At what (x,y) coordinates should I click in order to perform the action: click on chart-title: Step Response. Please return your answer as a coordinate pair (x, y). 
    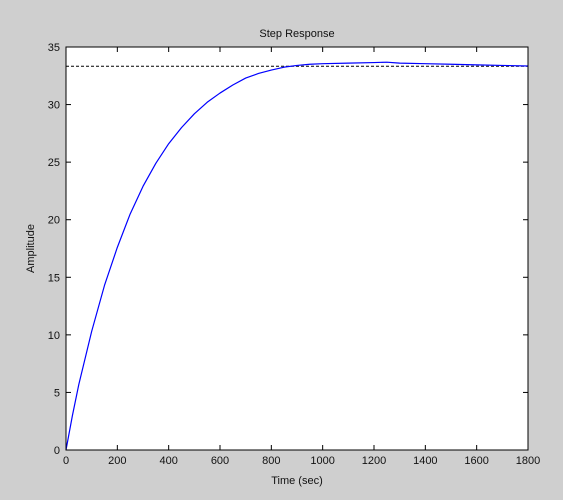
    Looking at the image, I should click on (296, 34).